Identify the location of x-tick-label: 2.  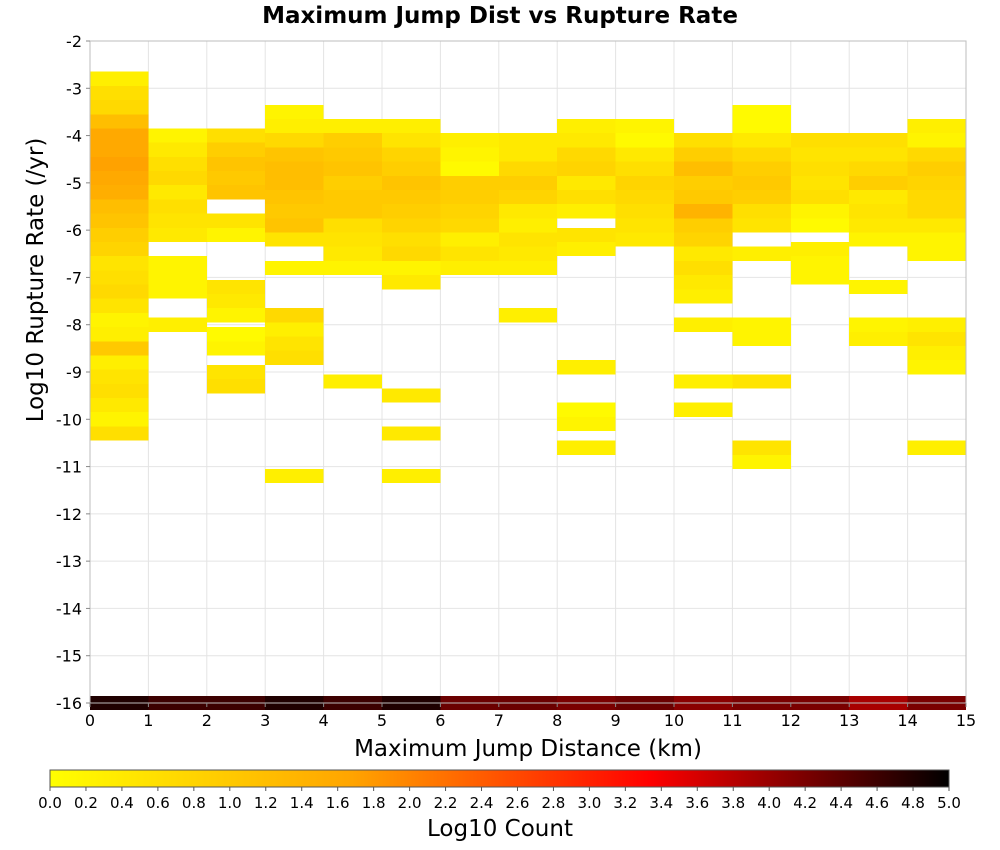
(207, 720).